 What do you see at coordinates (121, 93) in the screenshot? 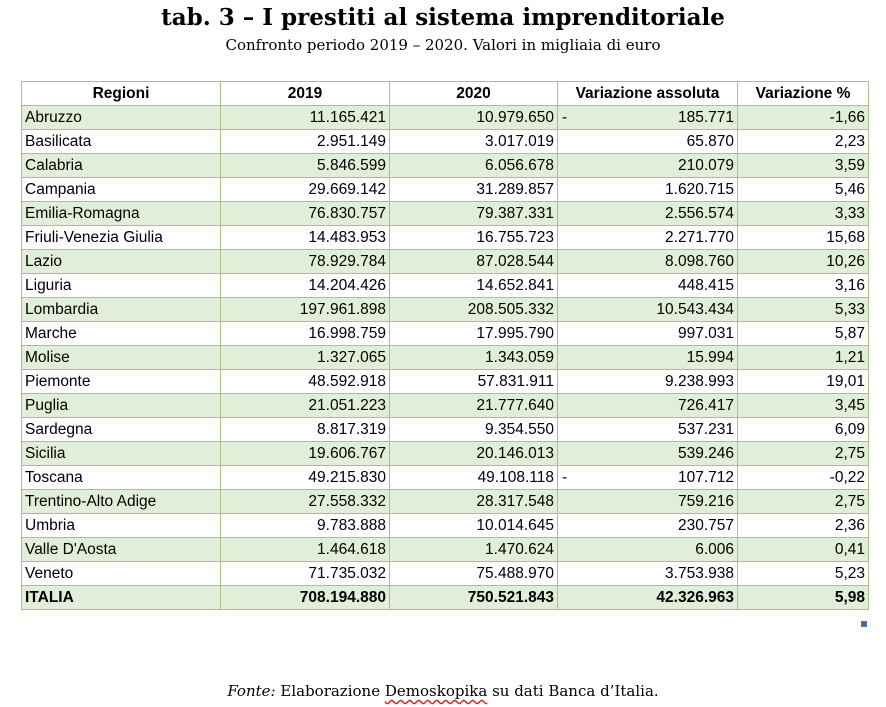
I see `header-regioni: Regioni` at bounding box center [121, 93].